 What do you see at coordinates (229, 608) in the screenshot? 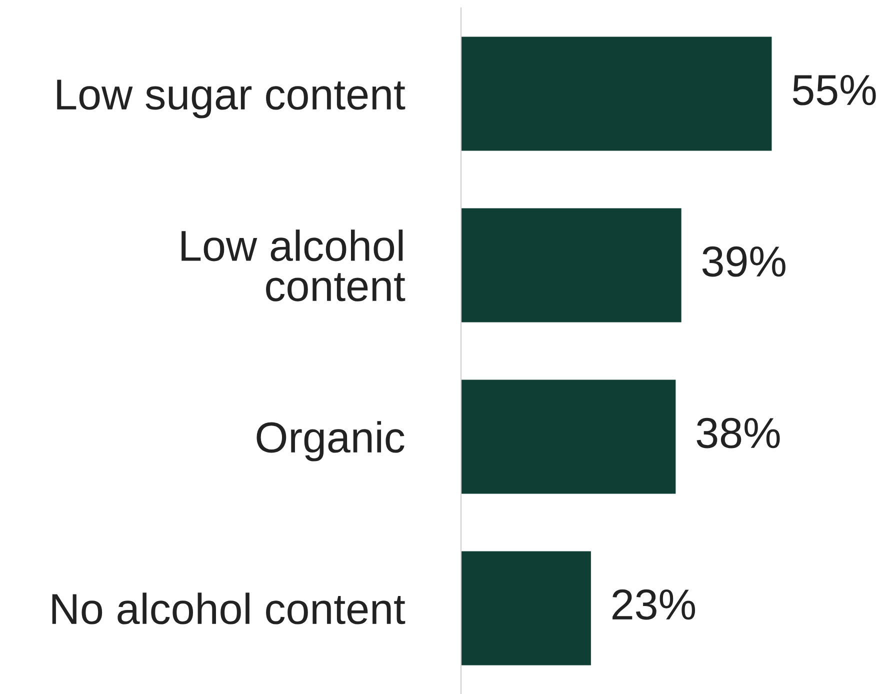
I see `y-tick-label: No alcohol content` at bounding box center [229, 608].